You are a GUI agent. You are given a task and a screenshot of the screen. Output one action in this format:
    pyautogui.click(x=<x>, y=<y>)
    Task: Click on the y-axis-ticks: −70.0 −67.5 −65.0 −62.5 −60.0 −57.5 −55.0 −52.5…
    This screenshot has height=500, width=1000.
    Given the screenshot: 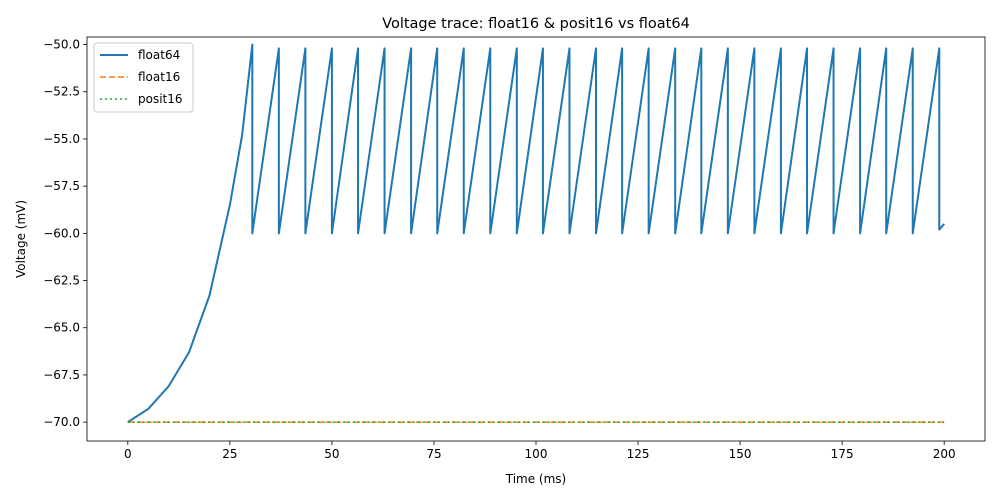 What is the action you would take?
    pyautogui.click(x=65, y=233)
    